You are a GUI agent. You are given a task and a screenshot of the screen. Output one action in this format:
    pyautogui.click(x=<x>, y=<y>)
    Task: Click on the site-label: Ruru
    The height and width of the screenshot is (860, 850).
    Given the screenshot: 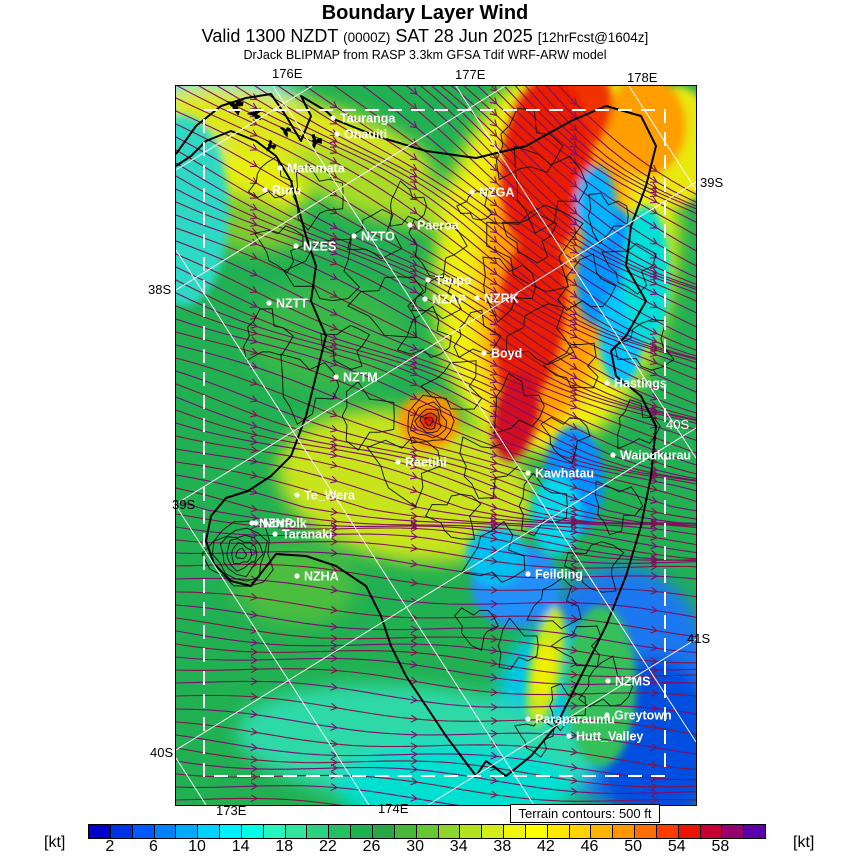 What is the action you would take?
    pyautogui.click(x=286, y=191)
    